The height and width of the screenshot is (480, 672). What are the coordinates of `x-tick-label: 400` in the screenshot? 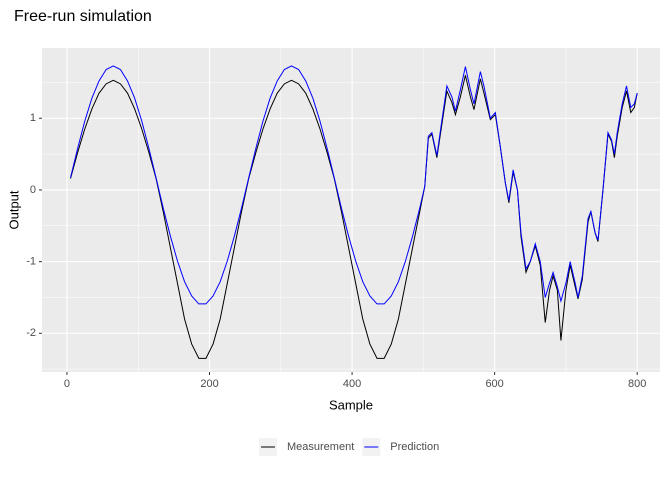 It's located at (352, 384).